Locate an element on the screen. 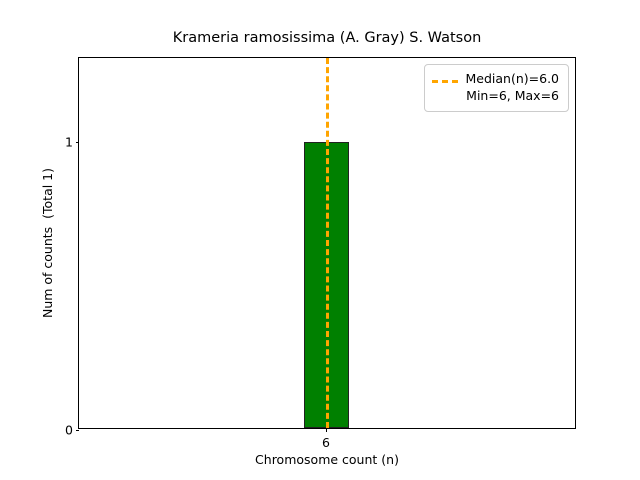 The image size is (640, 480). ytick-label-1: 1 is located at coordinates (69, 142).